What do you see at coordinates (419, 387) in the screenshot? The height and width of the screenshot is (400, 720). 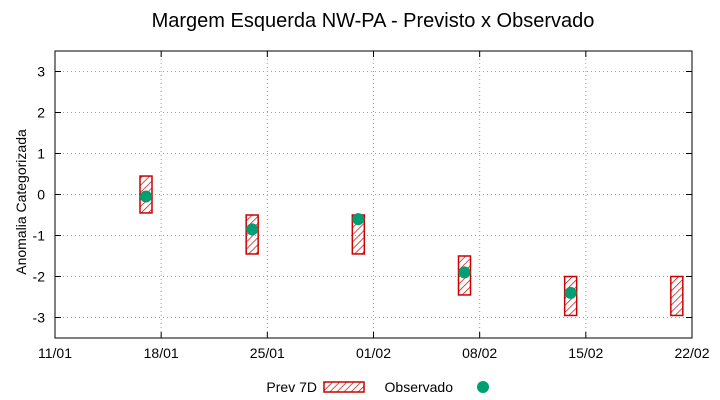 I see `legend-label-observado: Observado` at bounding box center [419, 387].